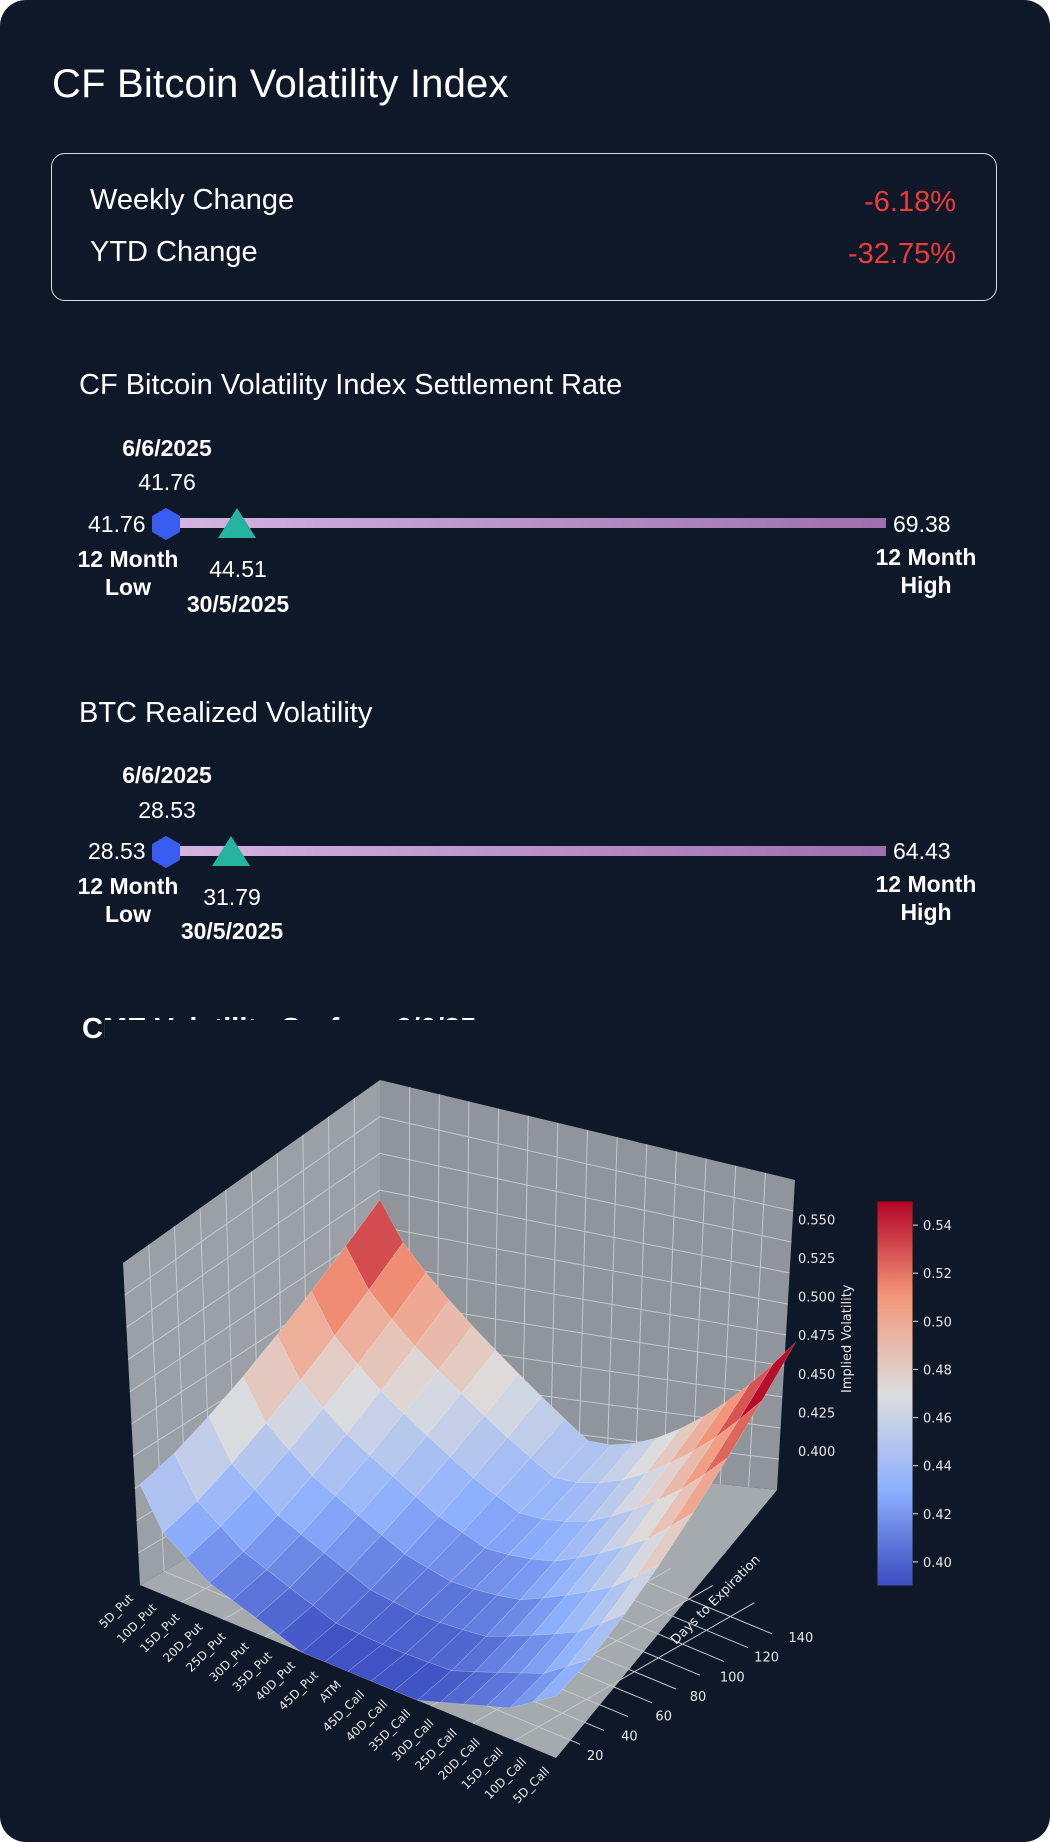 Image resolution: width=1050 pixels, height=1842 pixels. I want to click on surface-z-axis-label: Implied Volatility, so click(847, 1338).